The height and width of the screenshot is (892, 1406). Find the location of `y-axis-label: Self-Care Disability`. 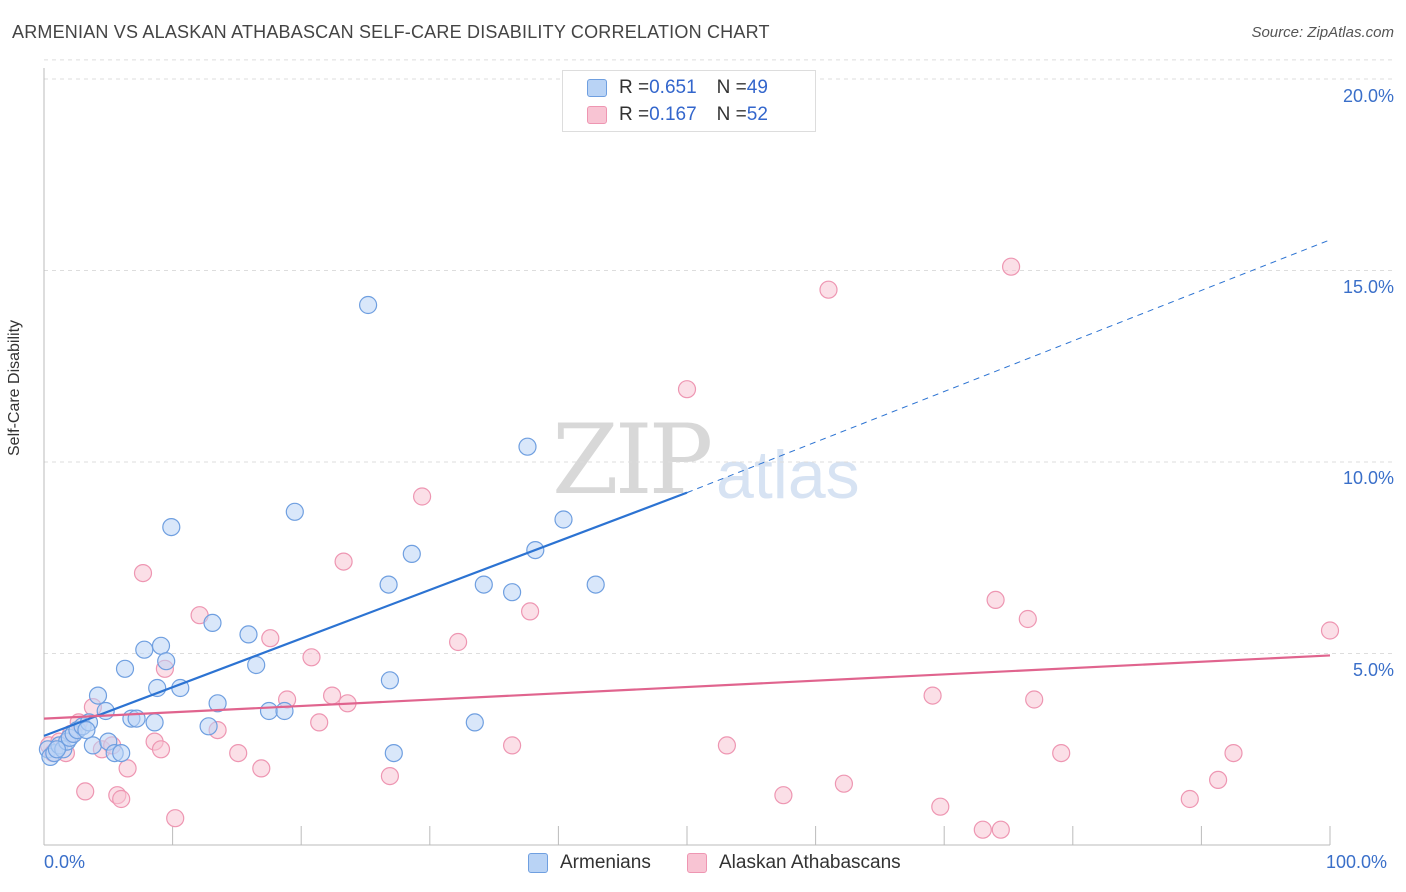

y-axis-label: Self-Care Disability is located at coordinates (14, 387).